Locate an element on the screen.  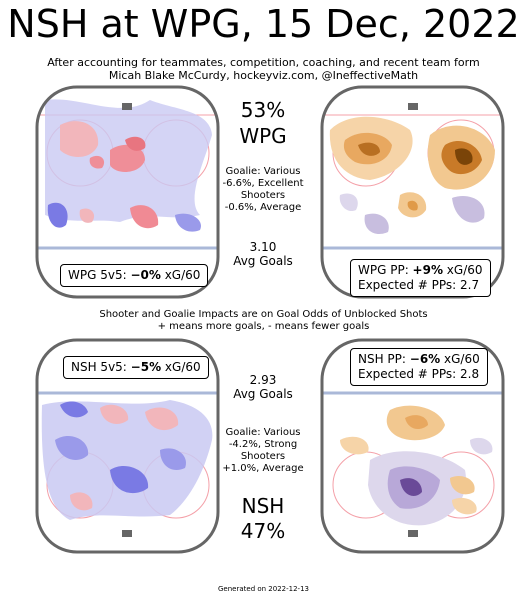
nsh-5v5-box: NSH 5v5: −5% xG/60 is located at coordinates (136, 367).